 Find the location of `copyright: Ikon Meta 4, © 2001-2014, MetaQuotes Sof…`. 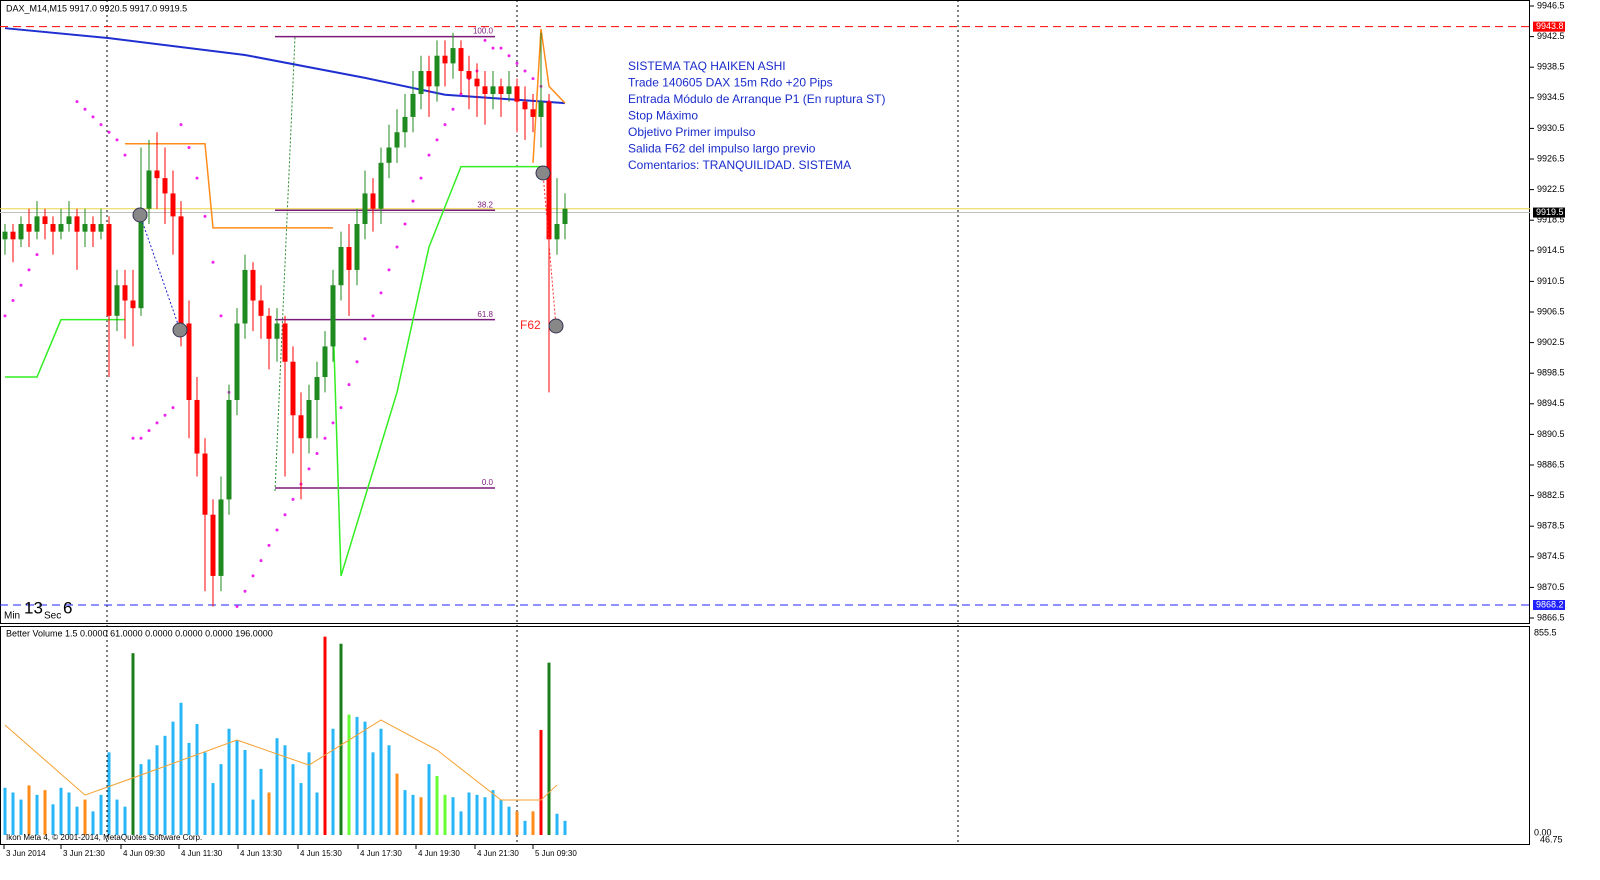

copyright: Ikon Meta 4, © 2001-2014, MetaQuotes Sof… is located at coordinates (104, 837).